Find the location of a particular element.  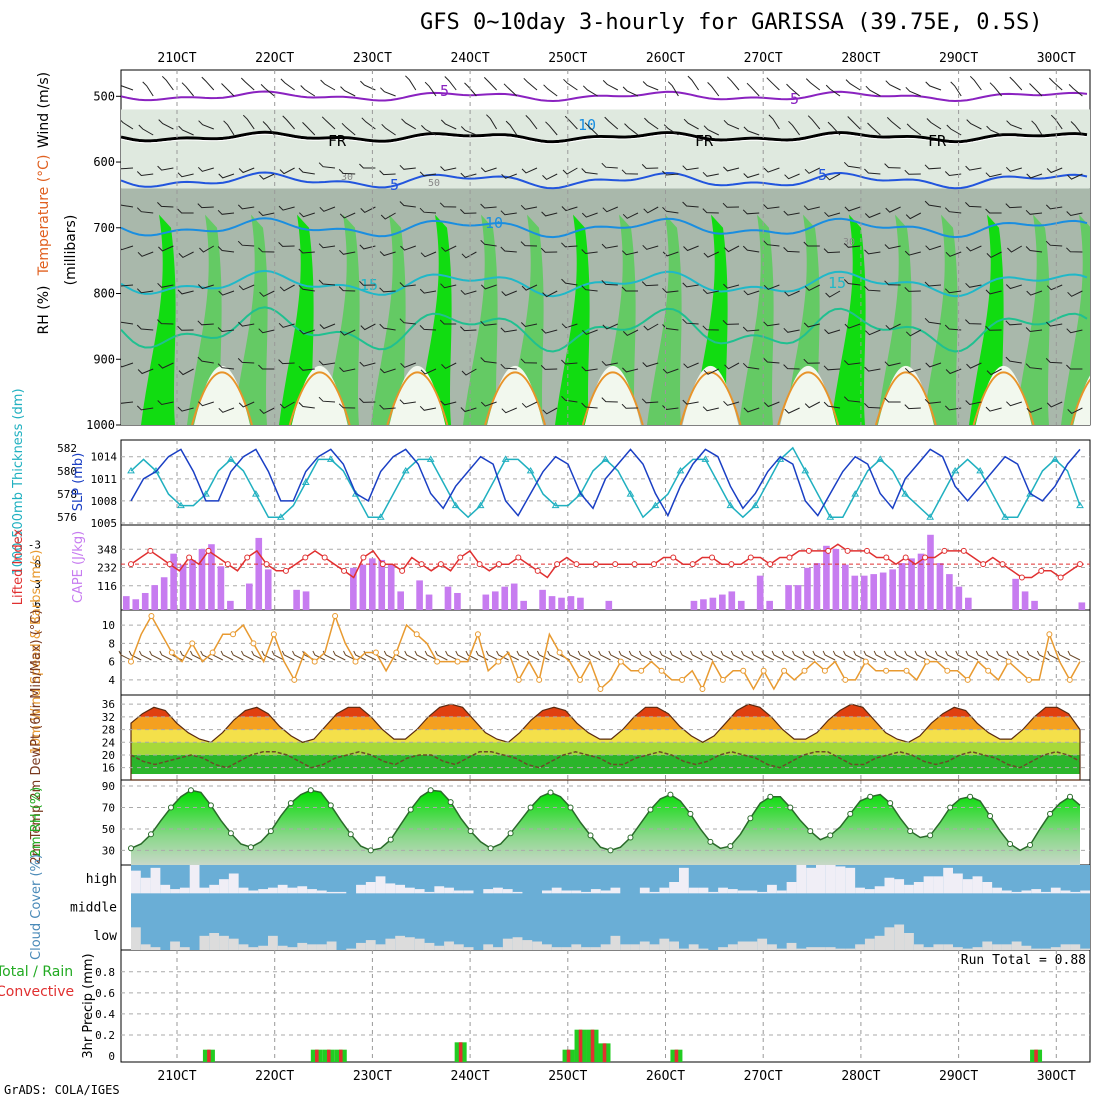

date-label-bottom: 21OCT is located at coordinates (176, 1076).